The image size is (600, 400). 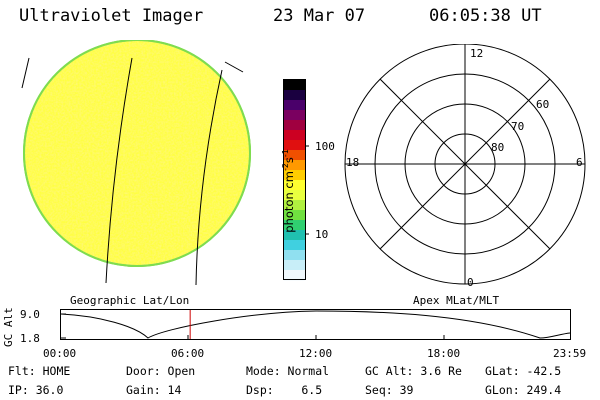 What do you see at coordinates (130, 300) in the screenshot?
I see `geographic-panel-label: Geographic Lat/Lon` at bounding box center [130, 300].